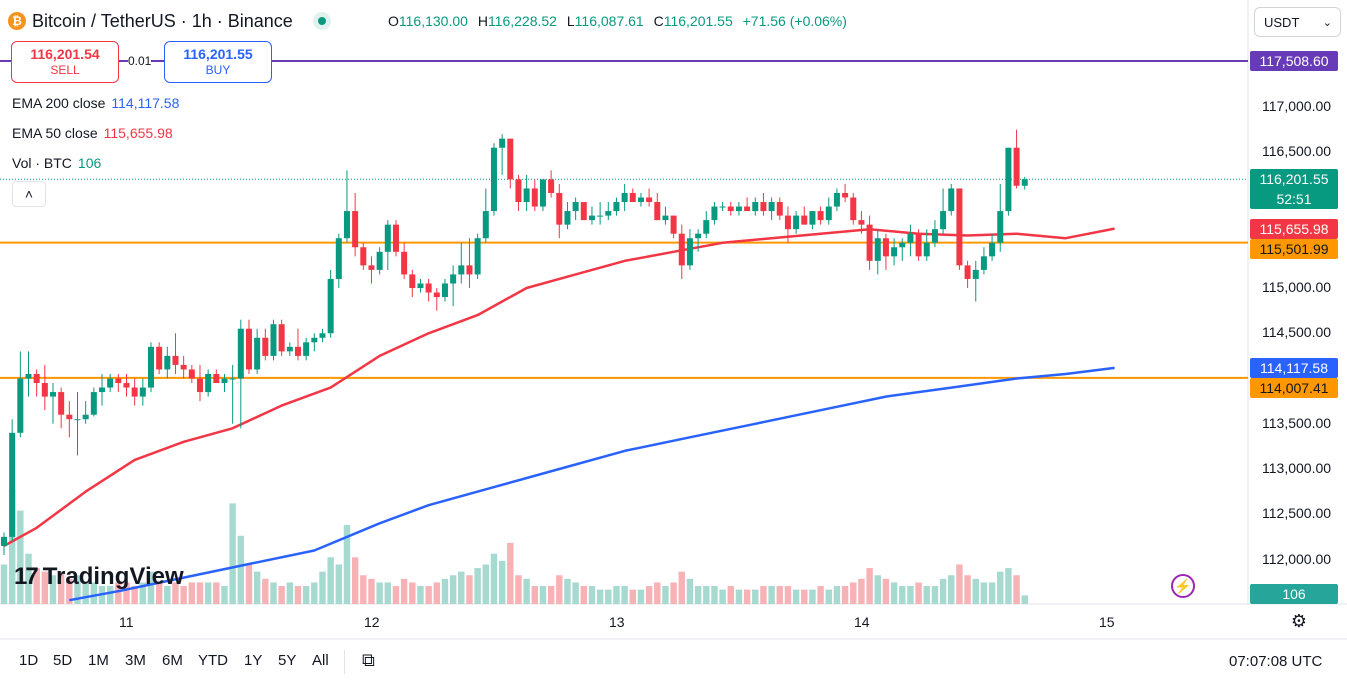 This screenshot has height=687, width=1347. Describe the element at coordinates (218, 70) in the screenshot. I see `buy-label: BUY` at that location.